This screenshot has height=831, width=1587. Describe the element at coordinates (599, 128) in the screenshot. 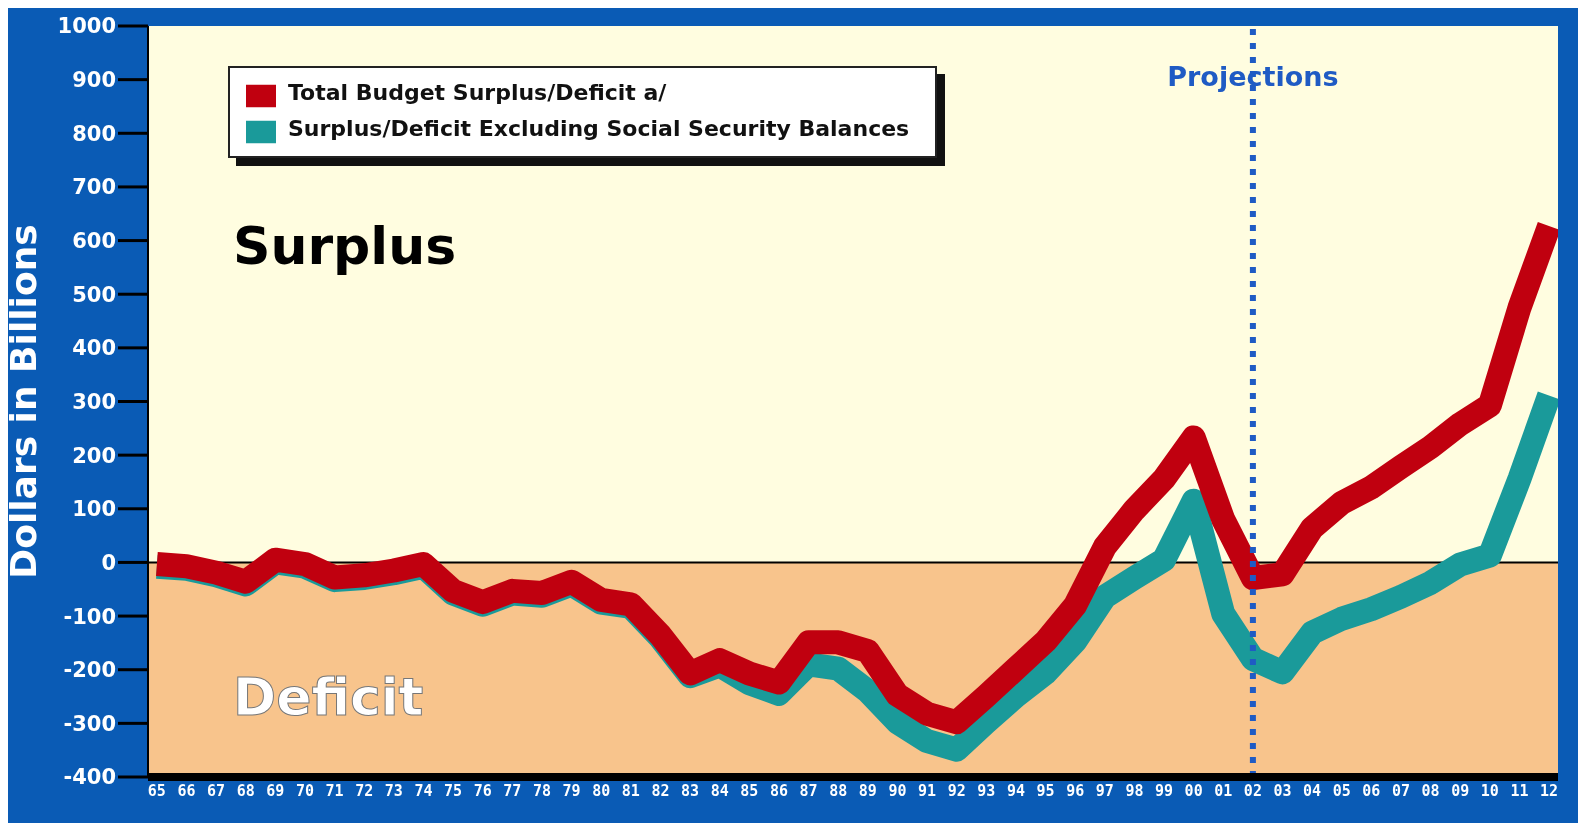

I see `legend-label: Surplus/Deficit Excluding Social Security Balances` at that location.